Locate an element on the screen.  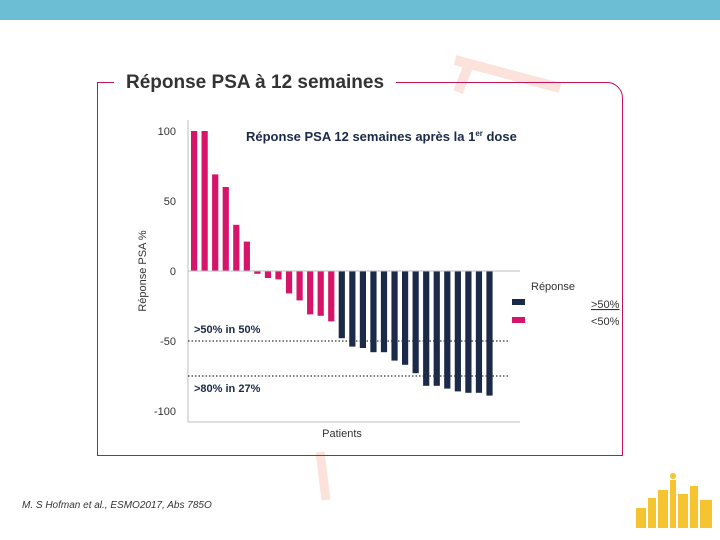
slide-title: Réponse PSA à 12 semaines is located at coordinates (255, 83).